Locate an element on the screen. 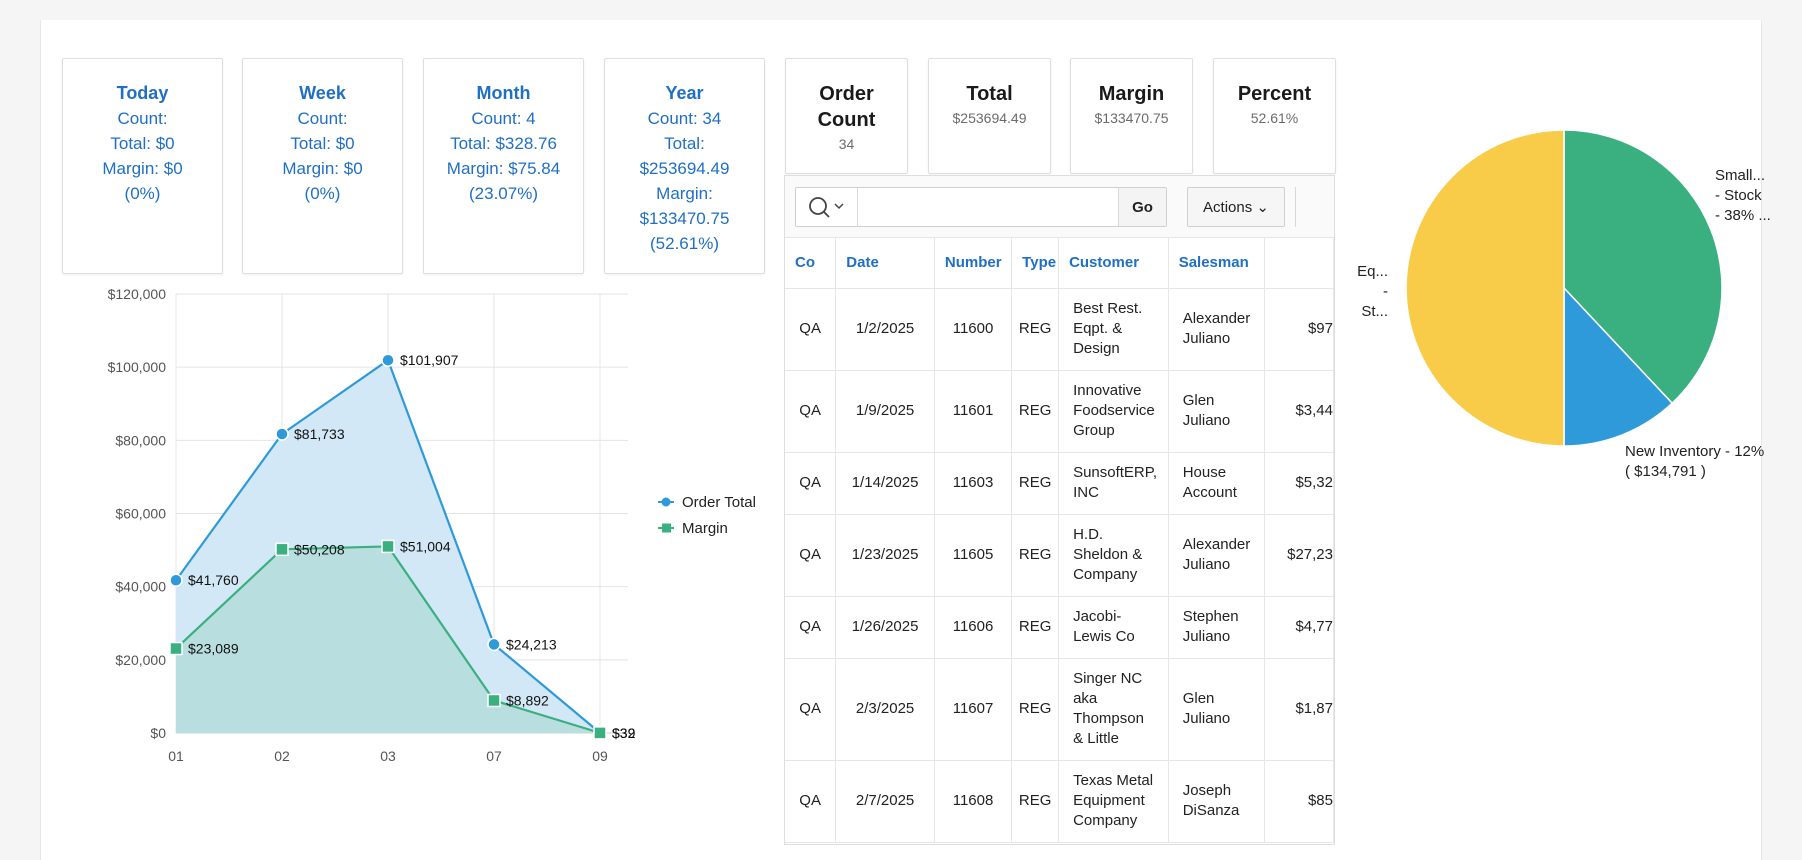 The width and height of the screenshot is (1802, 860). cell-customer: Texas Metal Equipment Company is located at coordinates (1113, 801).